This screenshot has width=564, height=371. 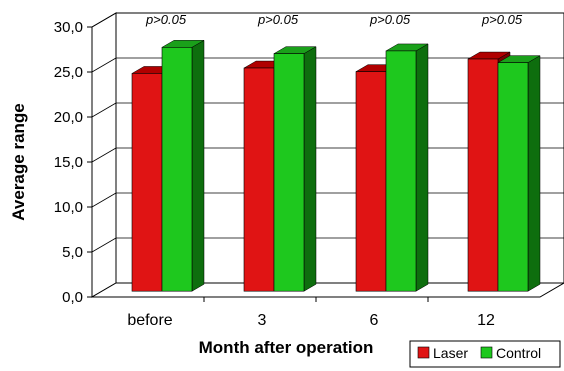 What do you see at coordinates (262, 320) in the screenshot?
I see `x-tick-label: 3` at bounding box center [262, 320].